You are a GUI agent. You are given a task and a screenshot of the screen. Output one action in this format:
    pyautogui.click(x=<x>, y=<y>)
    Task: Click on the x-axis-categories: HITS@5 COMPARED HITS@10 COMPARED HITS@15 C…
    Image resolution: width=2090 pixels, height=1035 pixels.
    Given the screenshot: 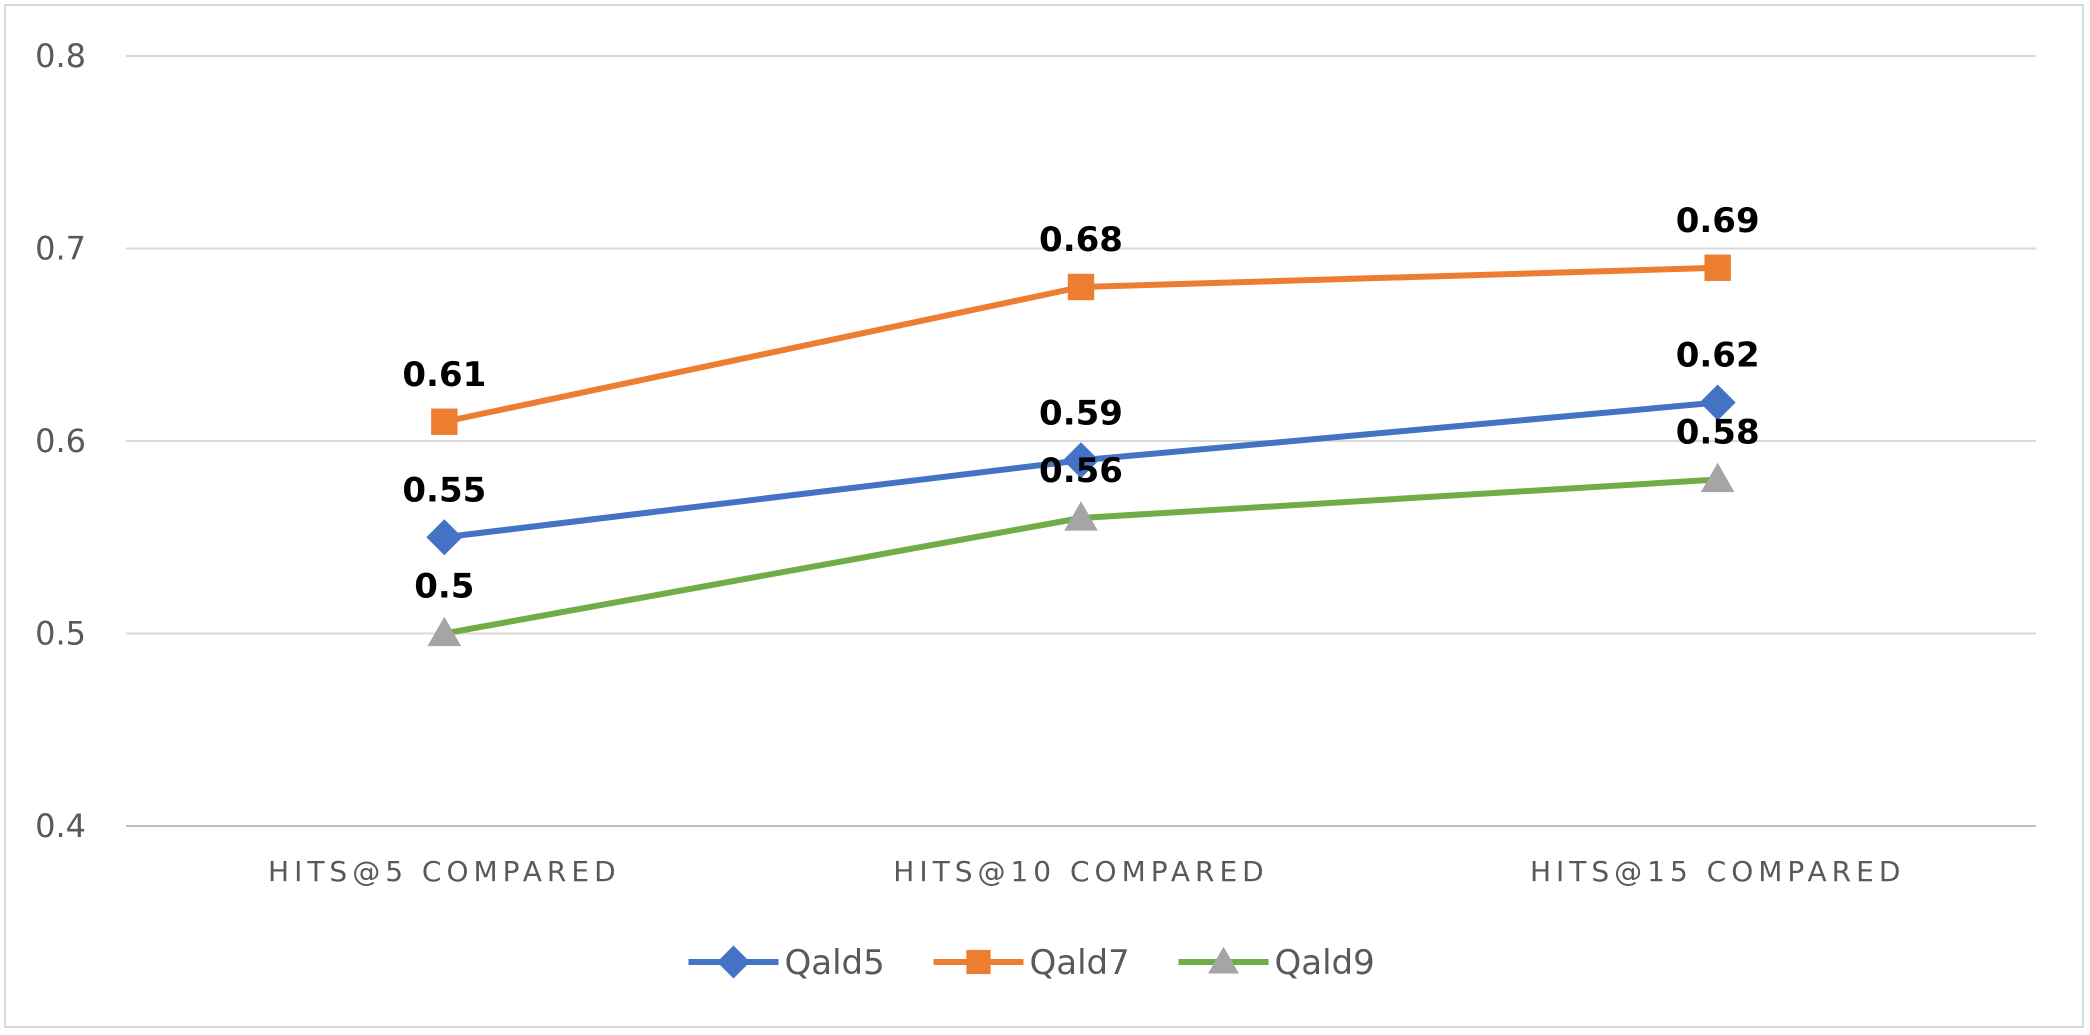 What is the action you would take?
    pyautogui.click(x=1086, y=871)
    